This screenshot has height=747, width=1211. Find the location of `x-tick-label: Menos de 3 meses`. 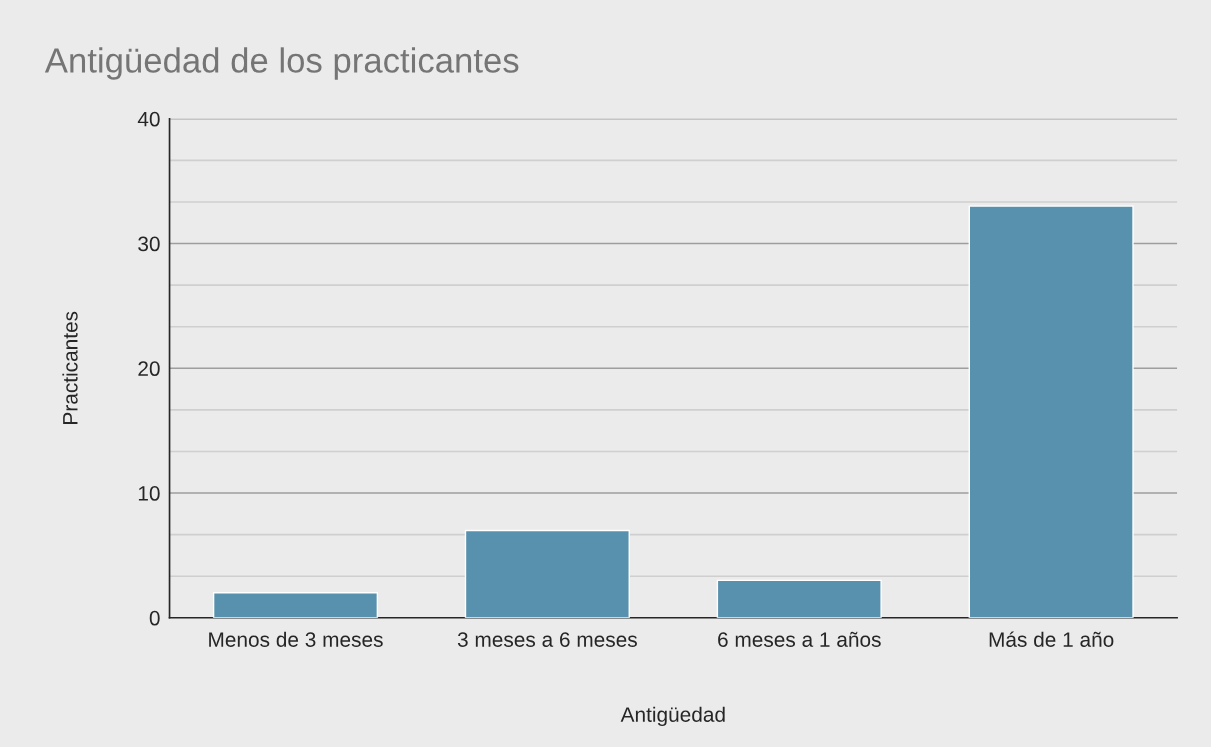

x-tick-label: Menos de 3 meses is located at coordinates (296, 639).